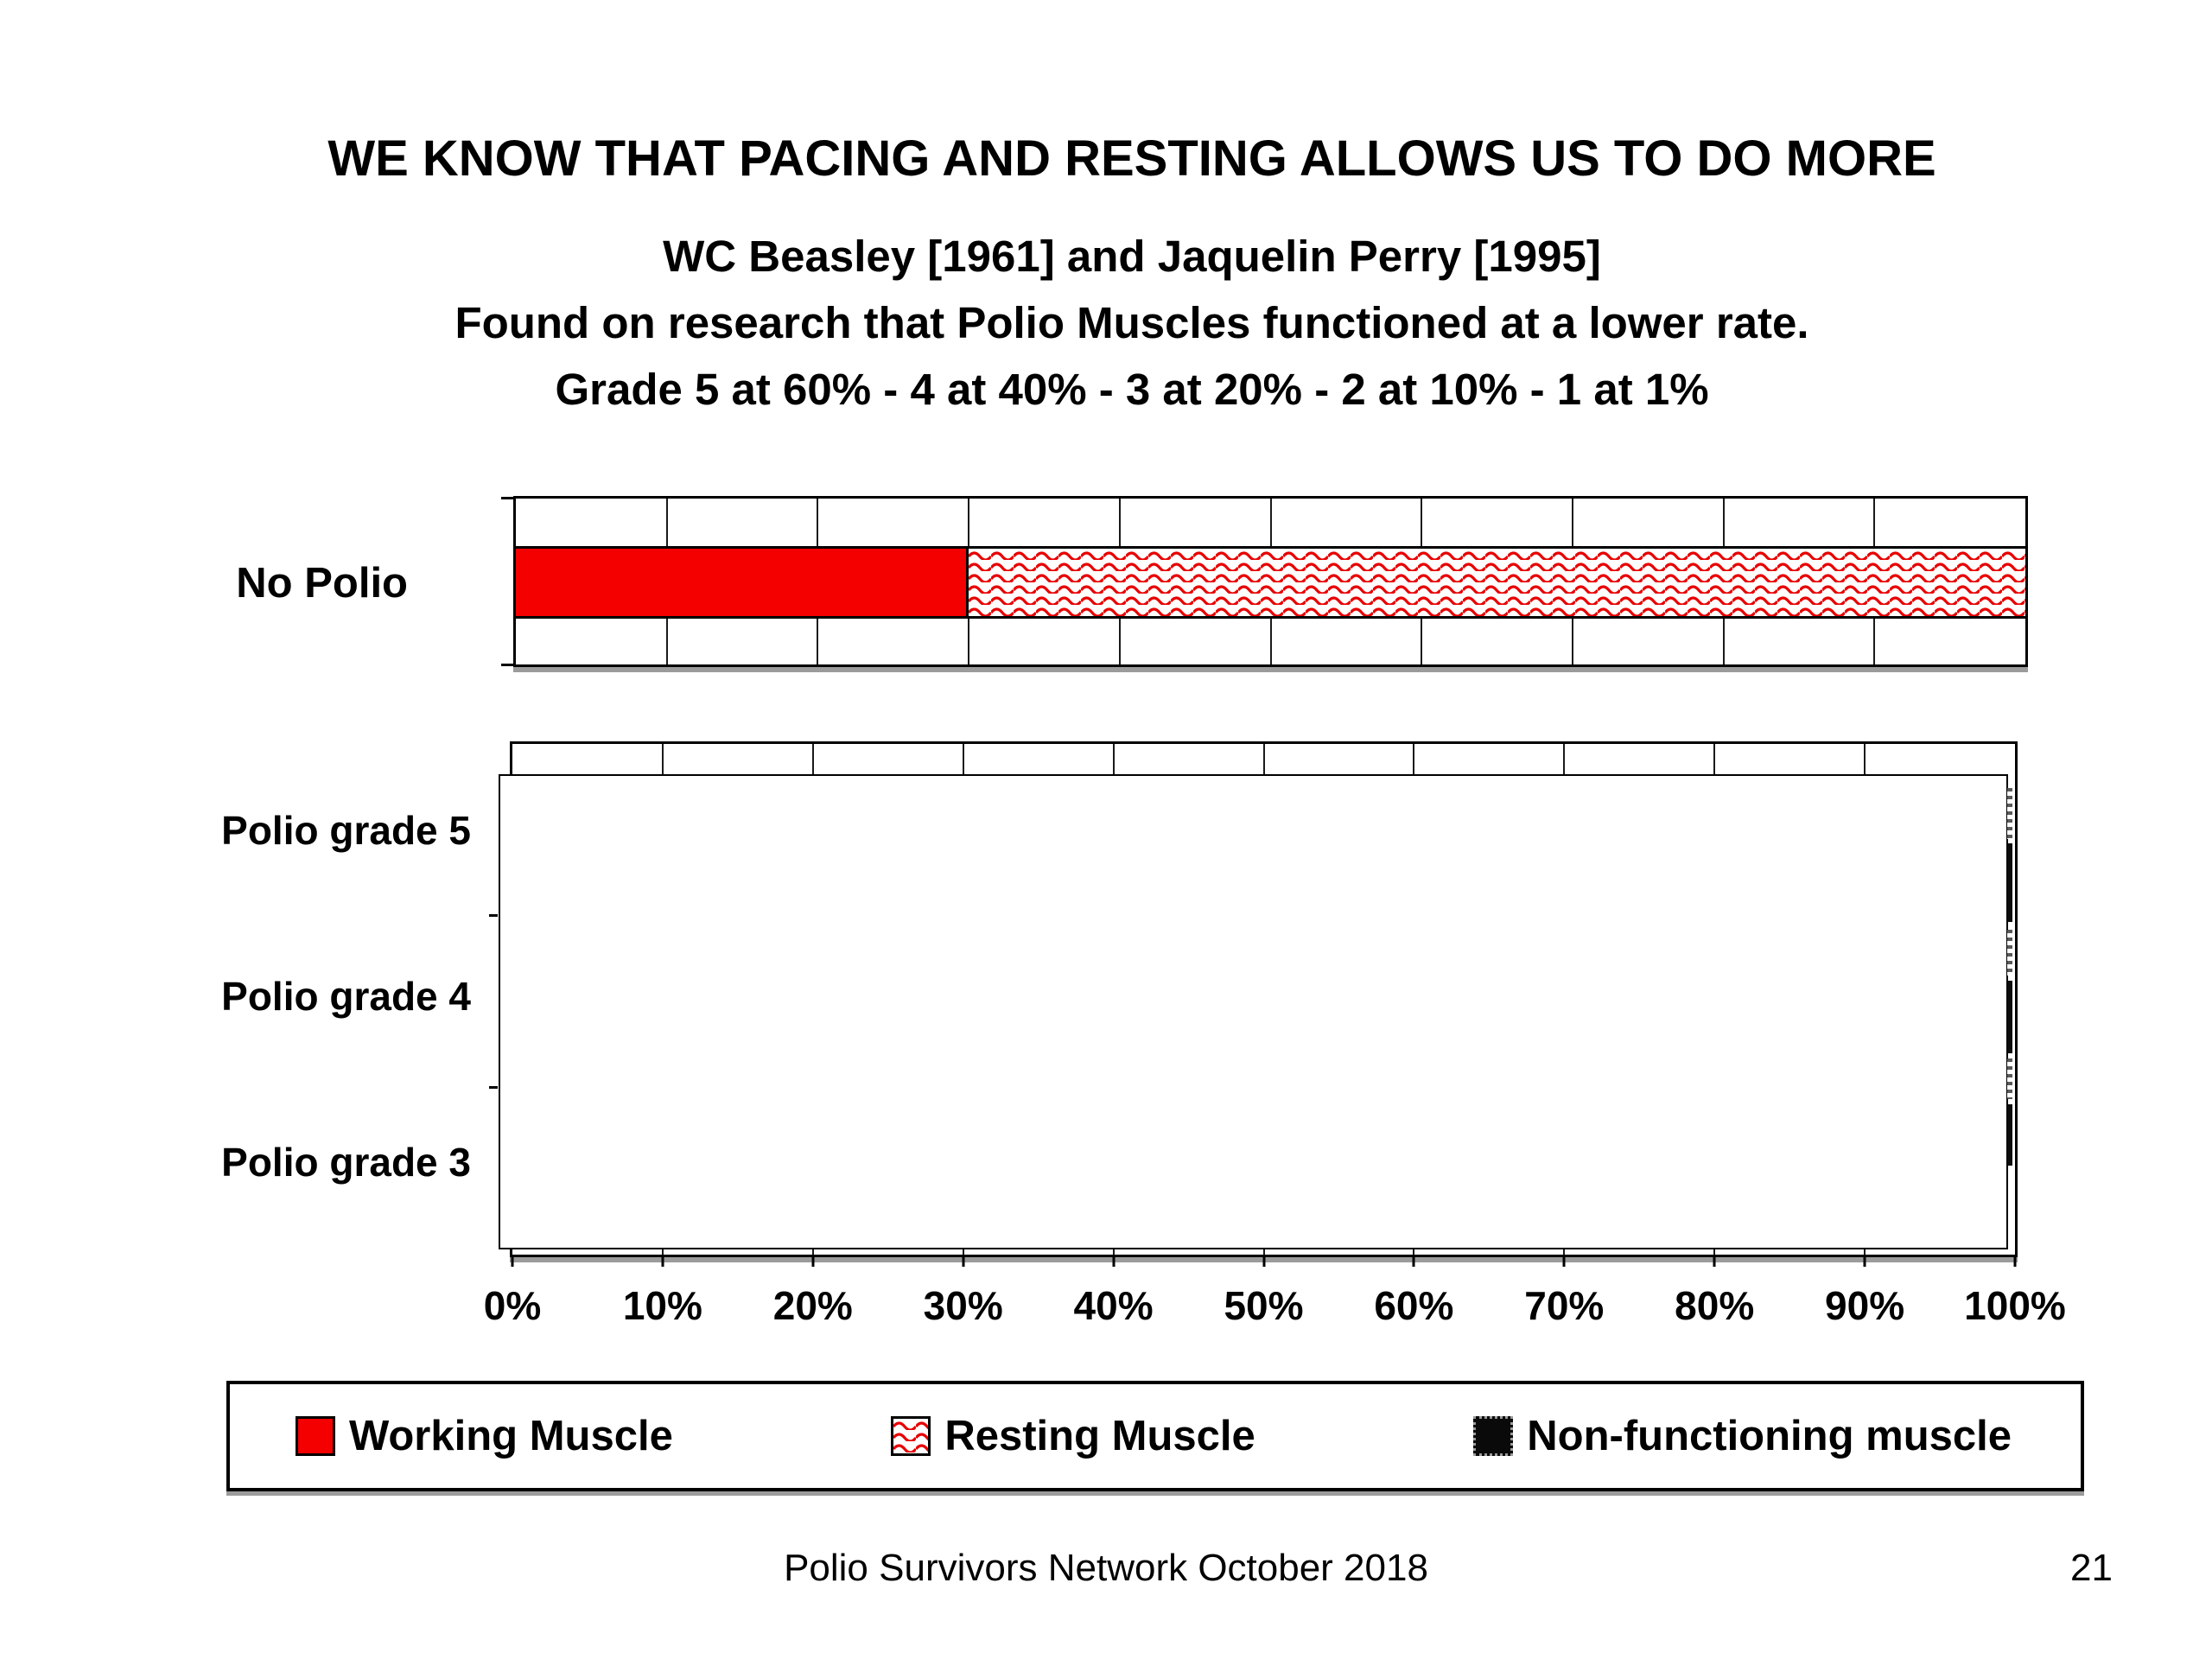 The height and width of the screenshot is (1659, 2212). Describe the element at coordinates (2009, 813) in the screenshot. I see `grade5-resting-bar-tip` at that location.